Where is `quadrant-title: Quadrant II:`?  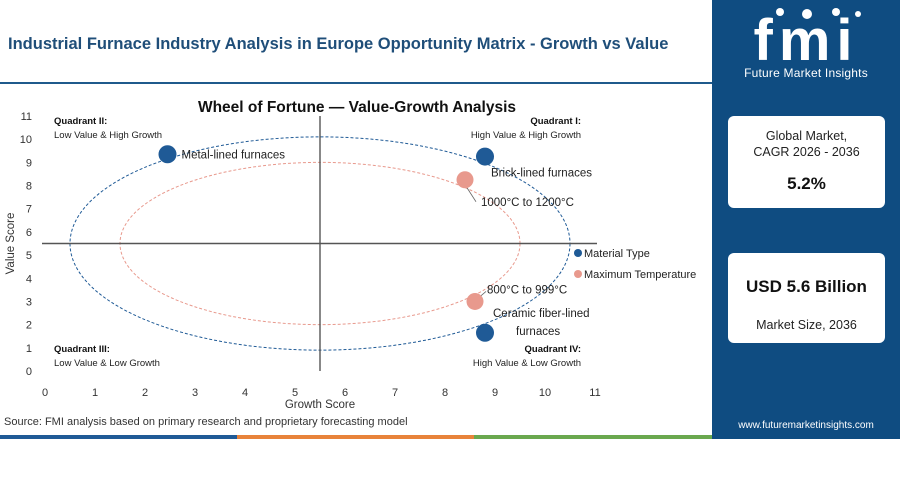
quadrant-title: Quadrant II: is located at coordinates (80, 121).